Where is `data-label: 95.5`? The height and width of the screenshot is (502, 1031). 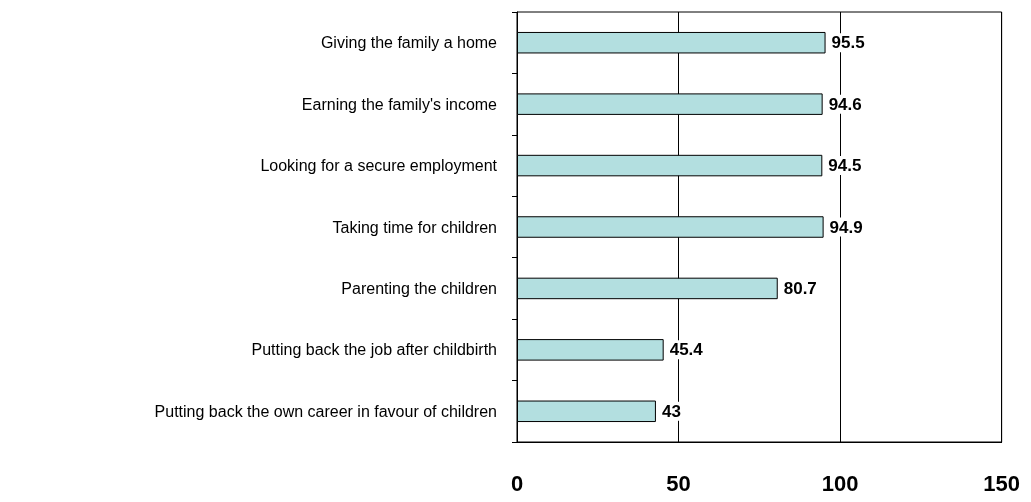
data-label: 95.5 is located at coordinates (848, 43).